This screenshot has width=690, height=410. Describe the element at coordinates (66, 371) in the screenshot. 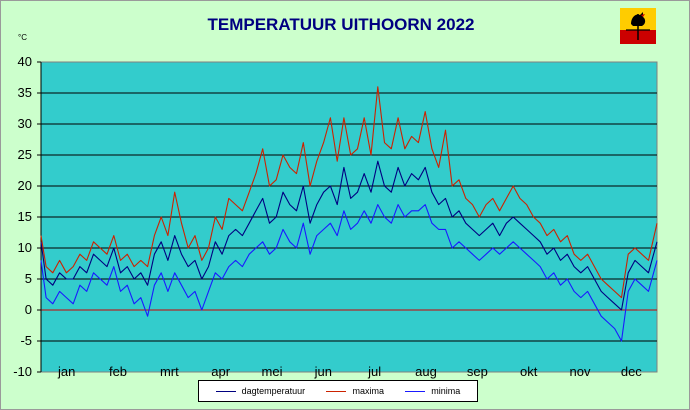

I see `x-tick-label: jan` at that location.